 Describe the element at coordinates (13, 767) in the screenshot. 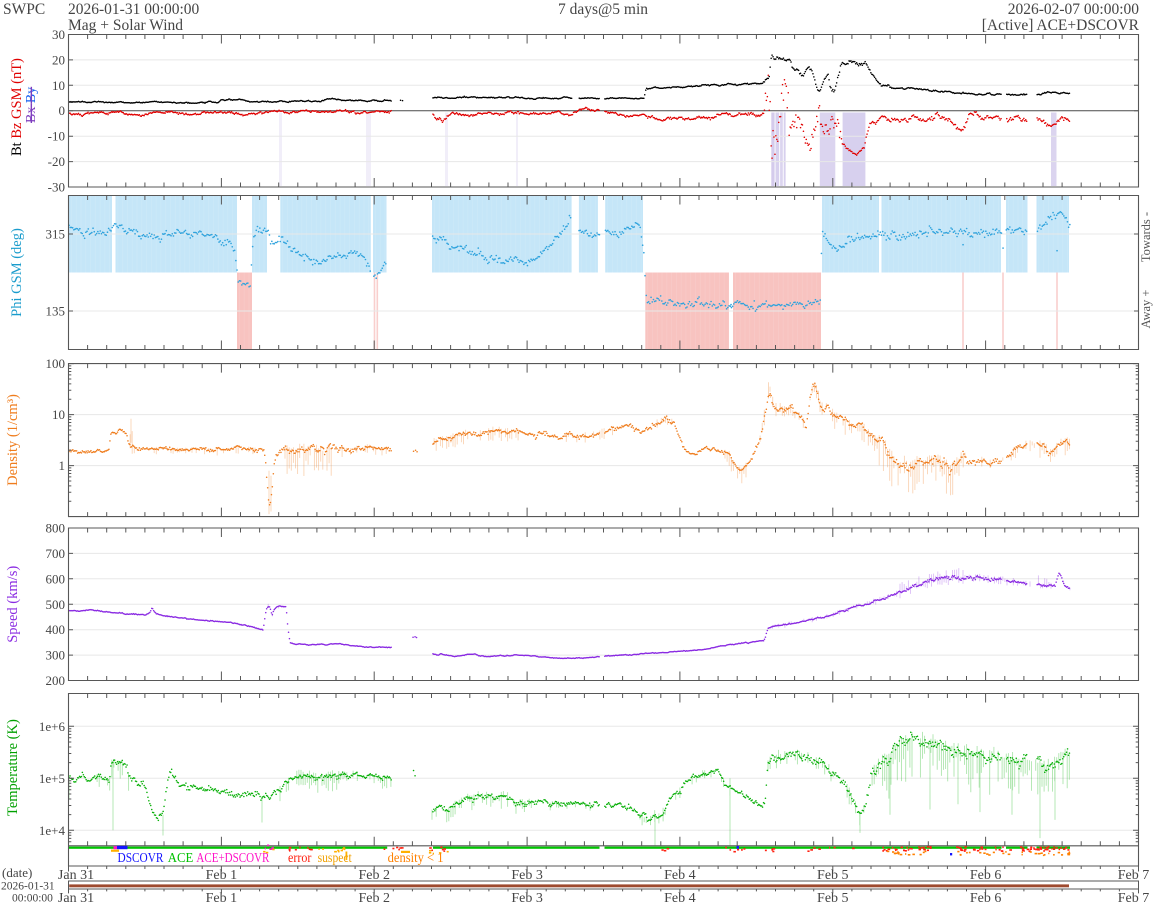

I see `svg-text: Temperature (K)` at that location.